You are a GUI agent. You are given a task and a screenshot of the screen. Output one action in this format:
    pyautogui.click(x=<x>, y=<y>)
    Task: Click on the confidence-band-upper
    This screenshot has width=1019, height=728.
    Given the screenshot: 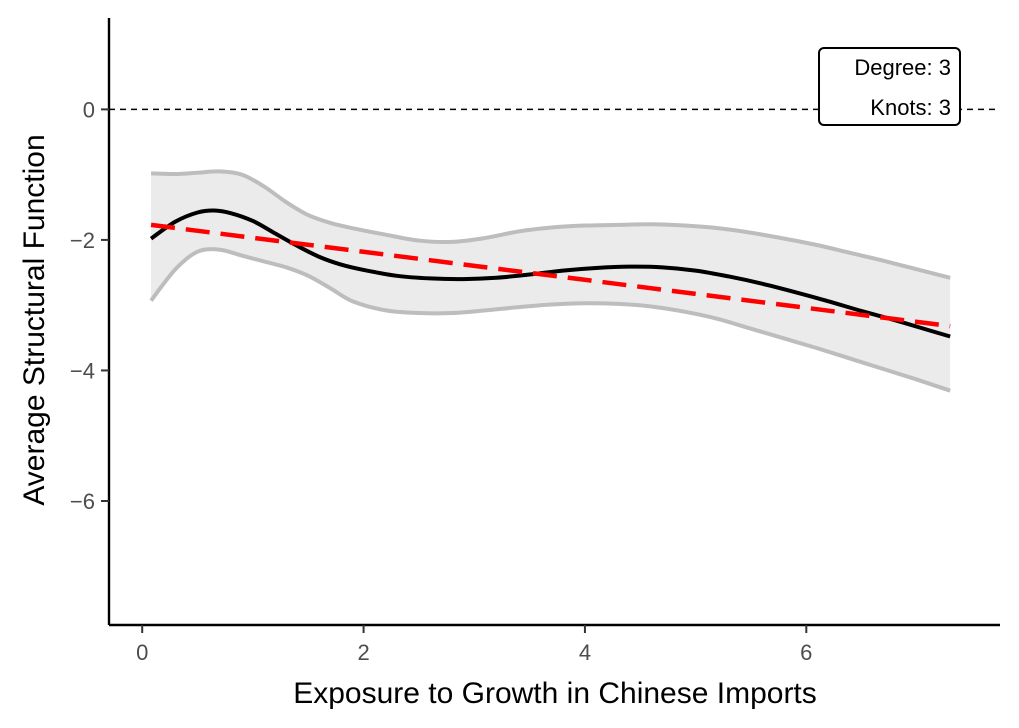 What is the action you would take?
    pyautogui.click(x=551, y=224)
    